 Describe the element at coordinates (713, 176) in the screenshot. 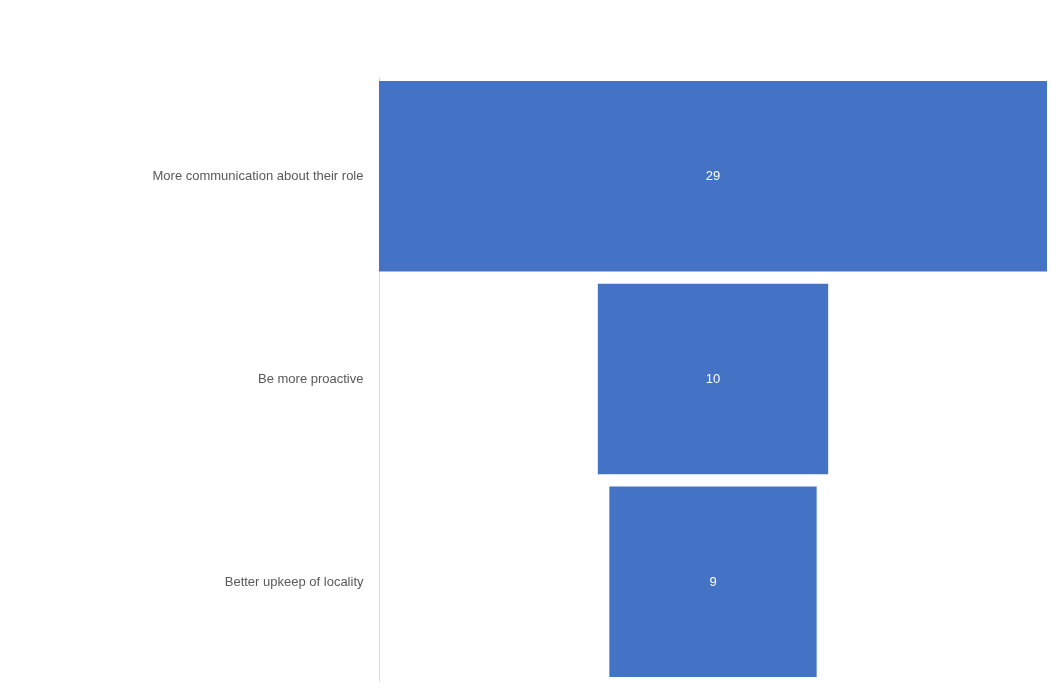

I see `data-label: 29` at that location.